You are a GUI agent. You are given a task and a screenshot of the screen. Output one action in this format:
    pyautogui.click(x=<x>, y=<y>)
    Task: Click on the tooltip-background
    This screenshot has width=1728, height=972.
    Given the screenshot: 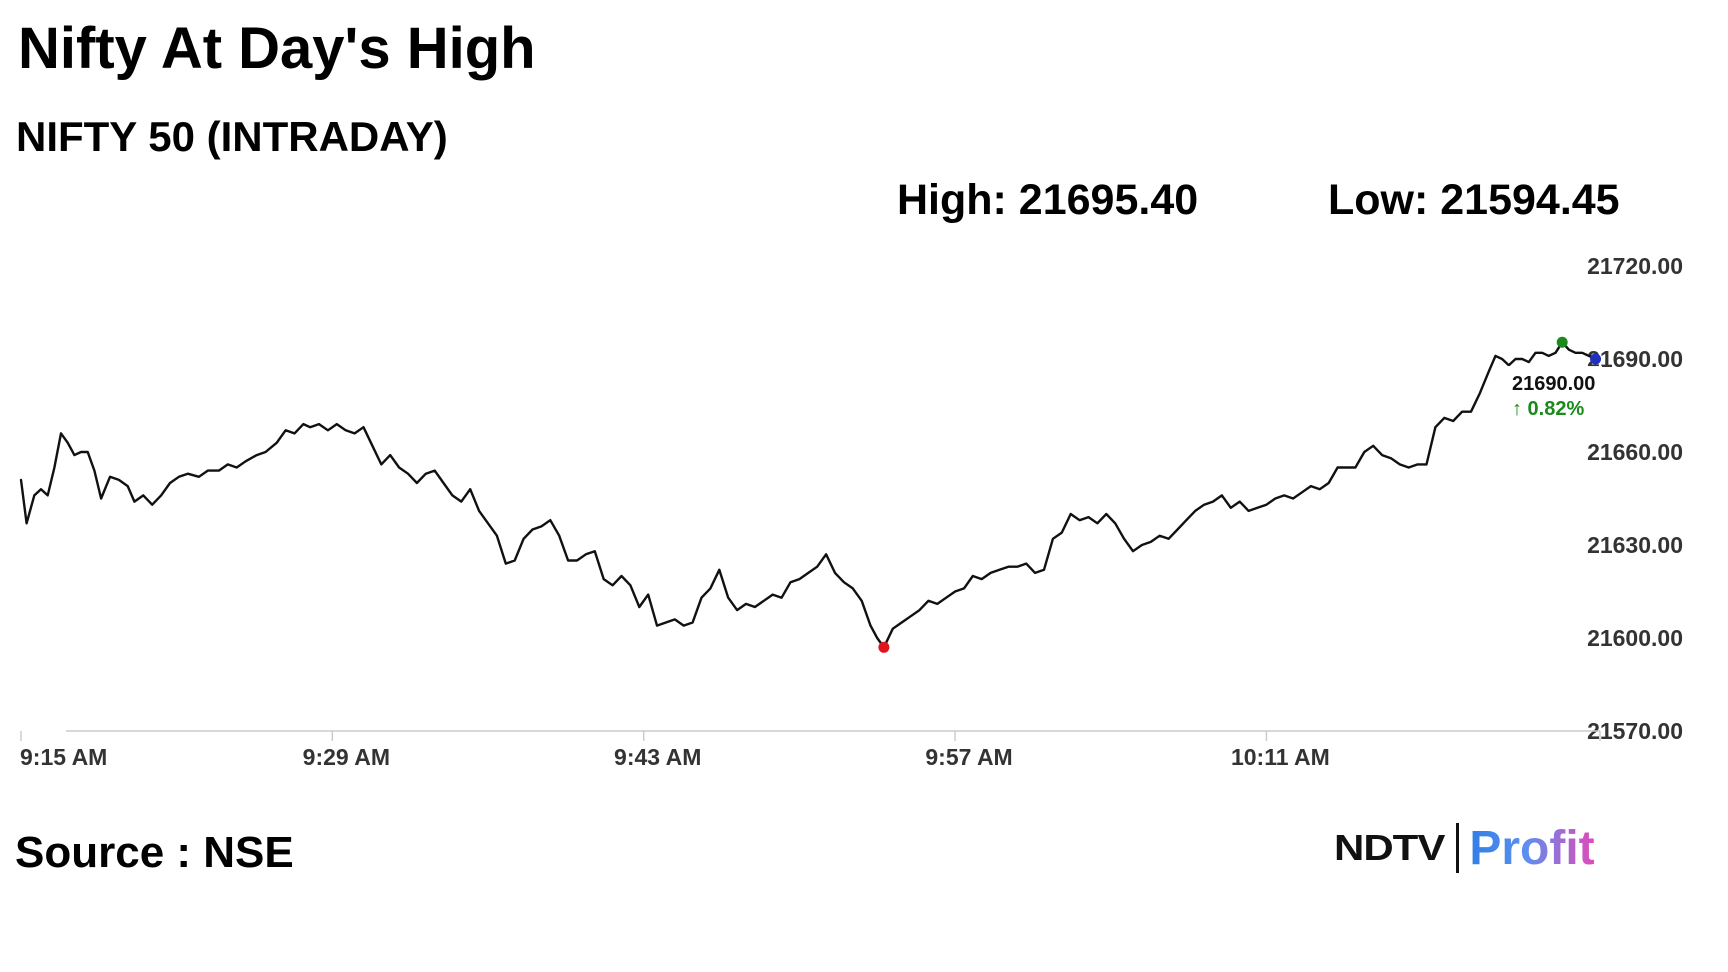 What is the action you would take?
    pyautogui.click(x=1552, y=394)
    